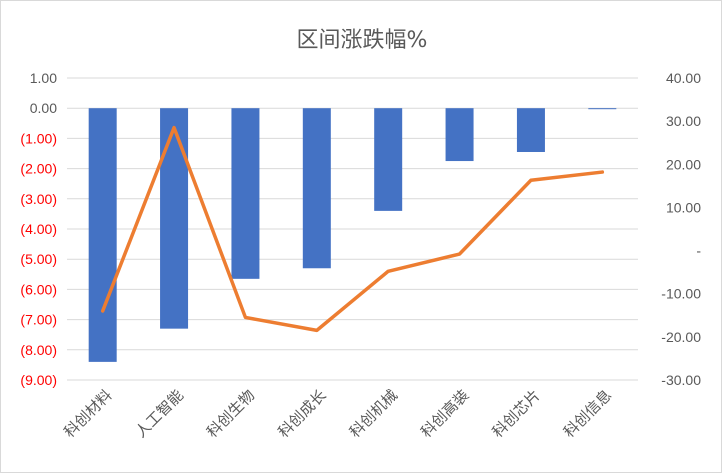  Describe the element at coordinates (698, 251) in the screenshot. I see `right-tick-label: -` at that location.